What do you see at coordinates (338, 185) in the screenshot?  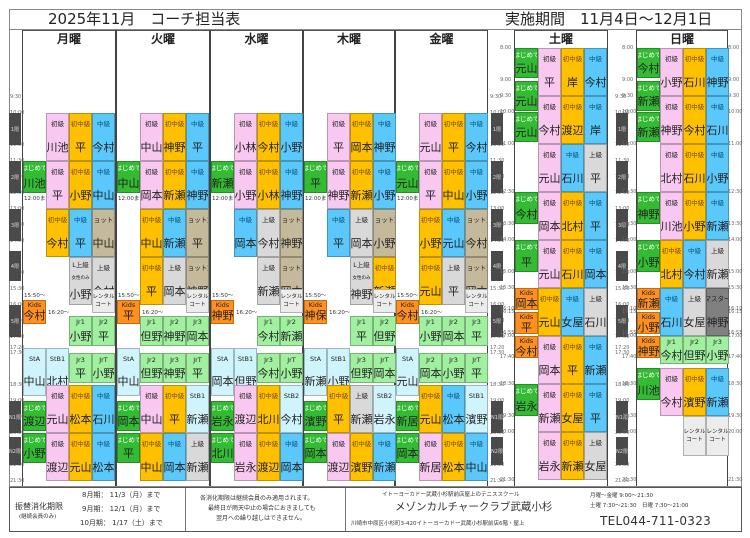 I see `class-cell: 初級 神野` at bounding box center [338, 185].